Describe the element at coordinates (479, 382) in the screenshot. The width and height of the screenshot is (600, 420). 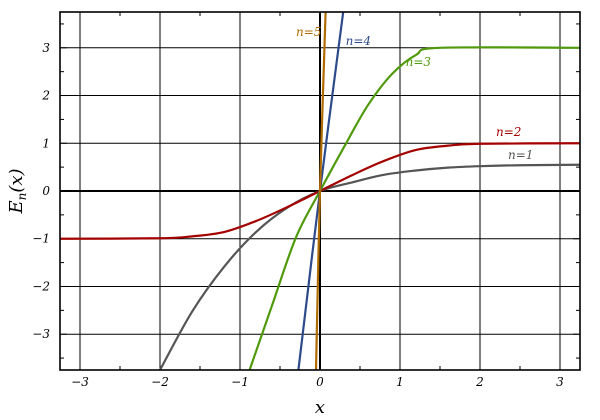
I see `x-tick-label: 2` at that location.